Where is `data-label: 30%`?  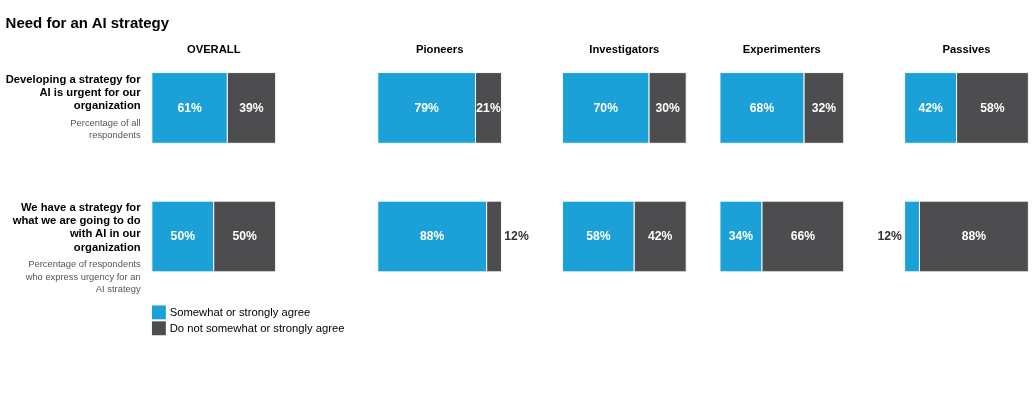 data-label: 30% is located at coordinates (667, 107).